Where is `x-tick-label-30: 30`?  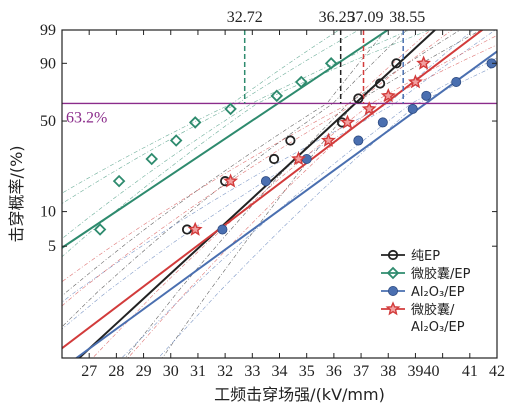
x-tick-label-30: 30 is located at coordinates (171, 371).